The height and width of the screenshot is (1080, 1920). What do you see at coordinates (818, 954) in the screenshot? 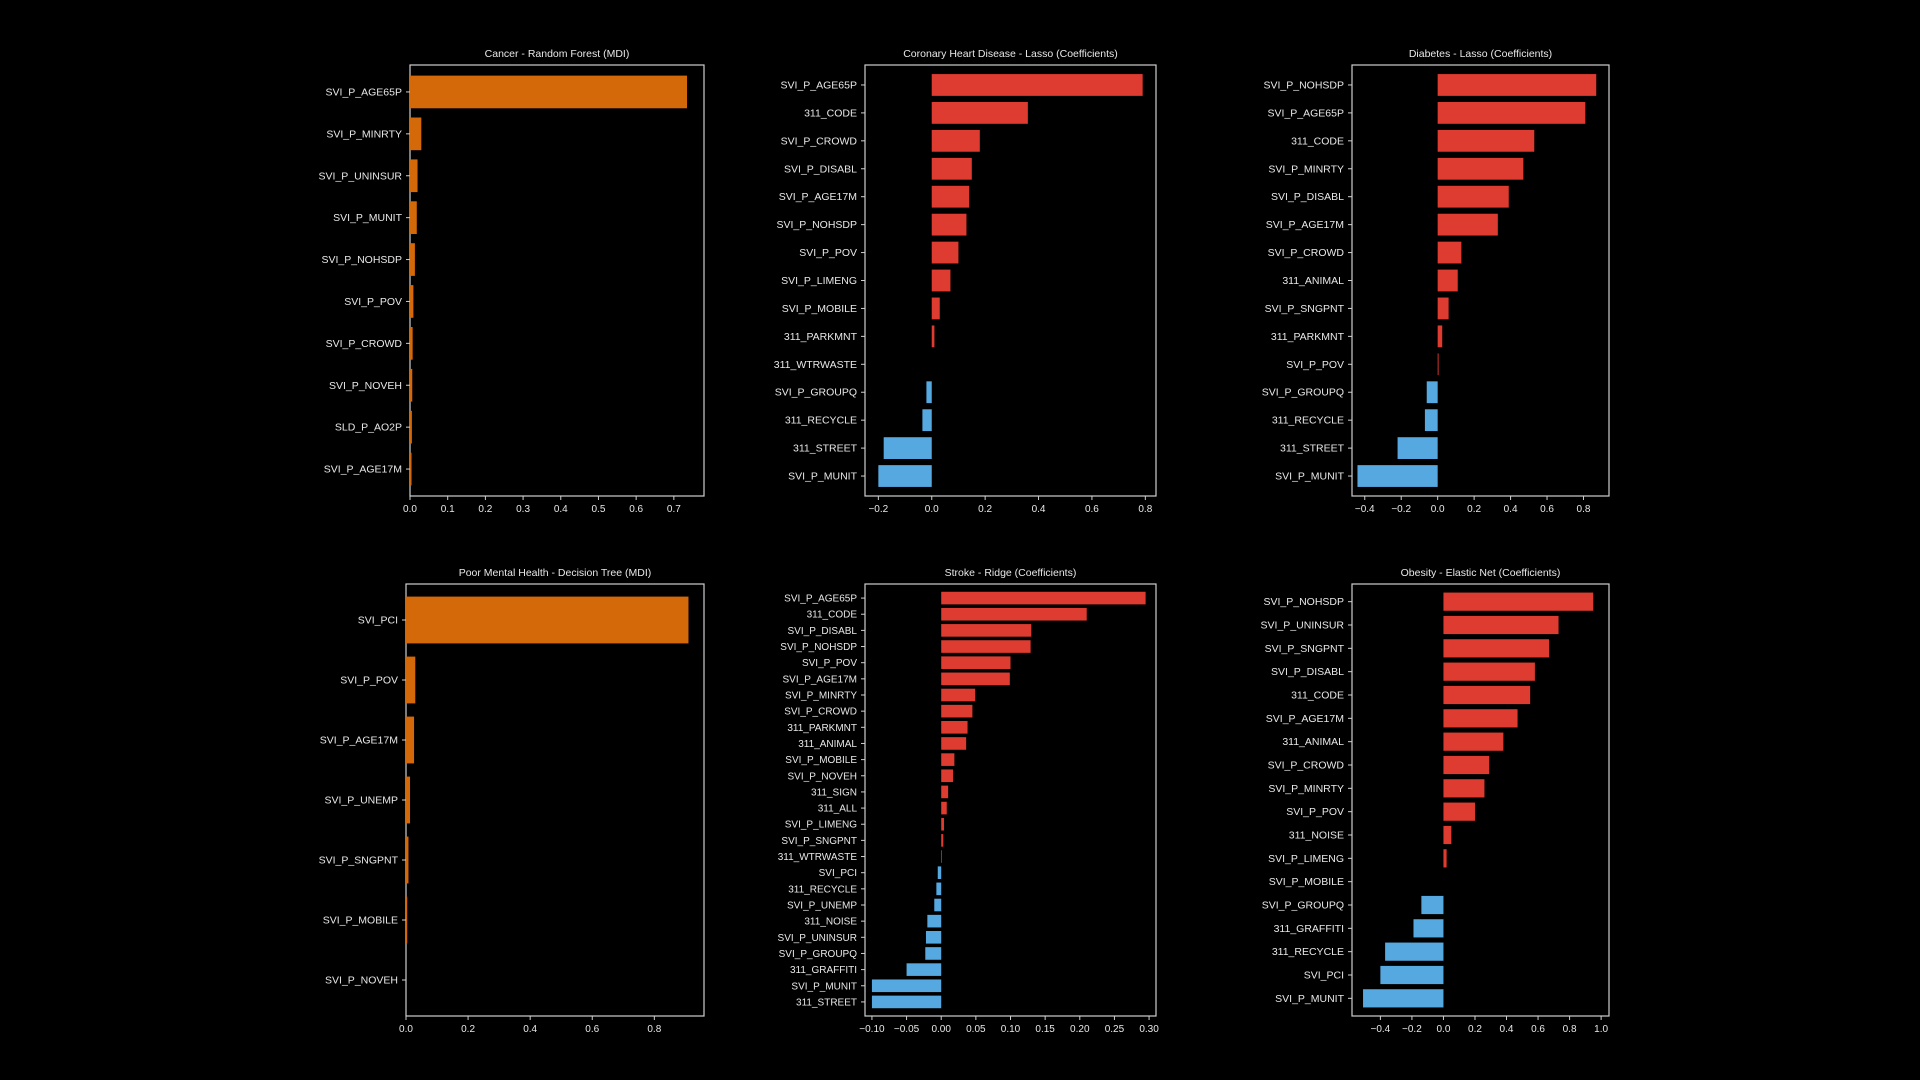
I see `category-label: SVI_P_GROUPQ` at bounding box center [818, 954].